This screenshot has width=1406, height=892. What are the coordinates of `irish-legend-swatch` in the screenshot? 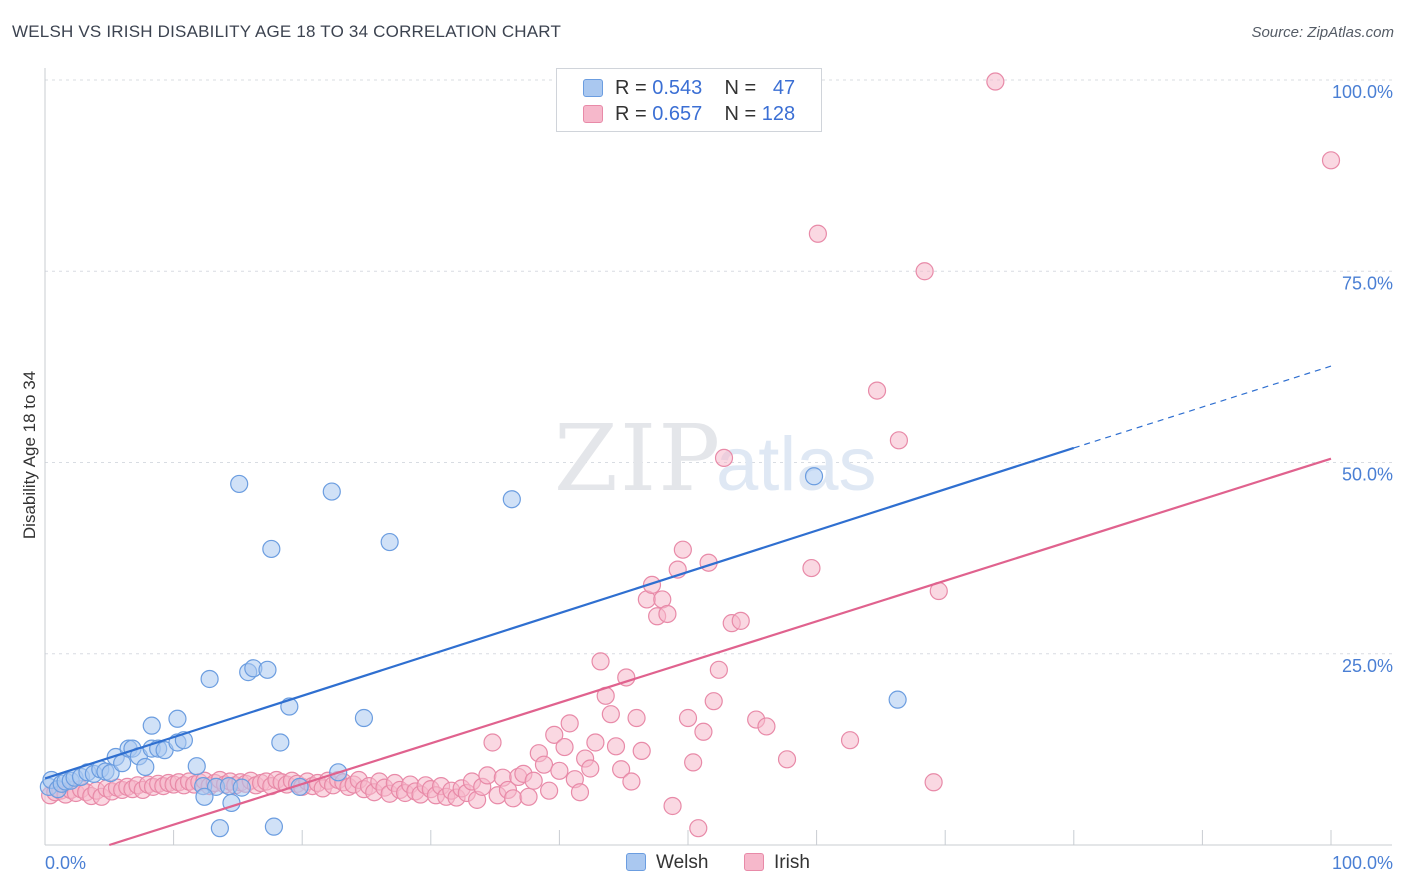 It's located at (754, 862).